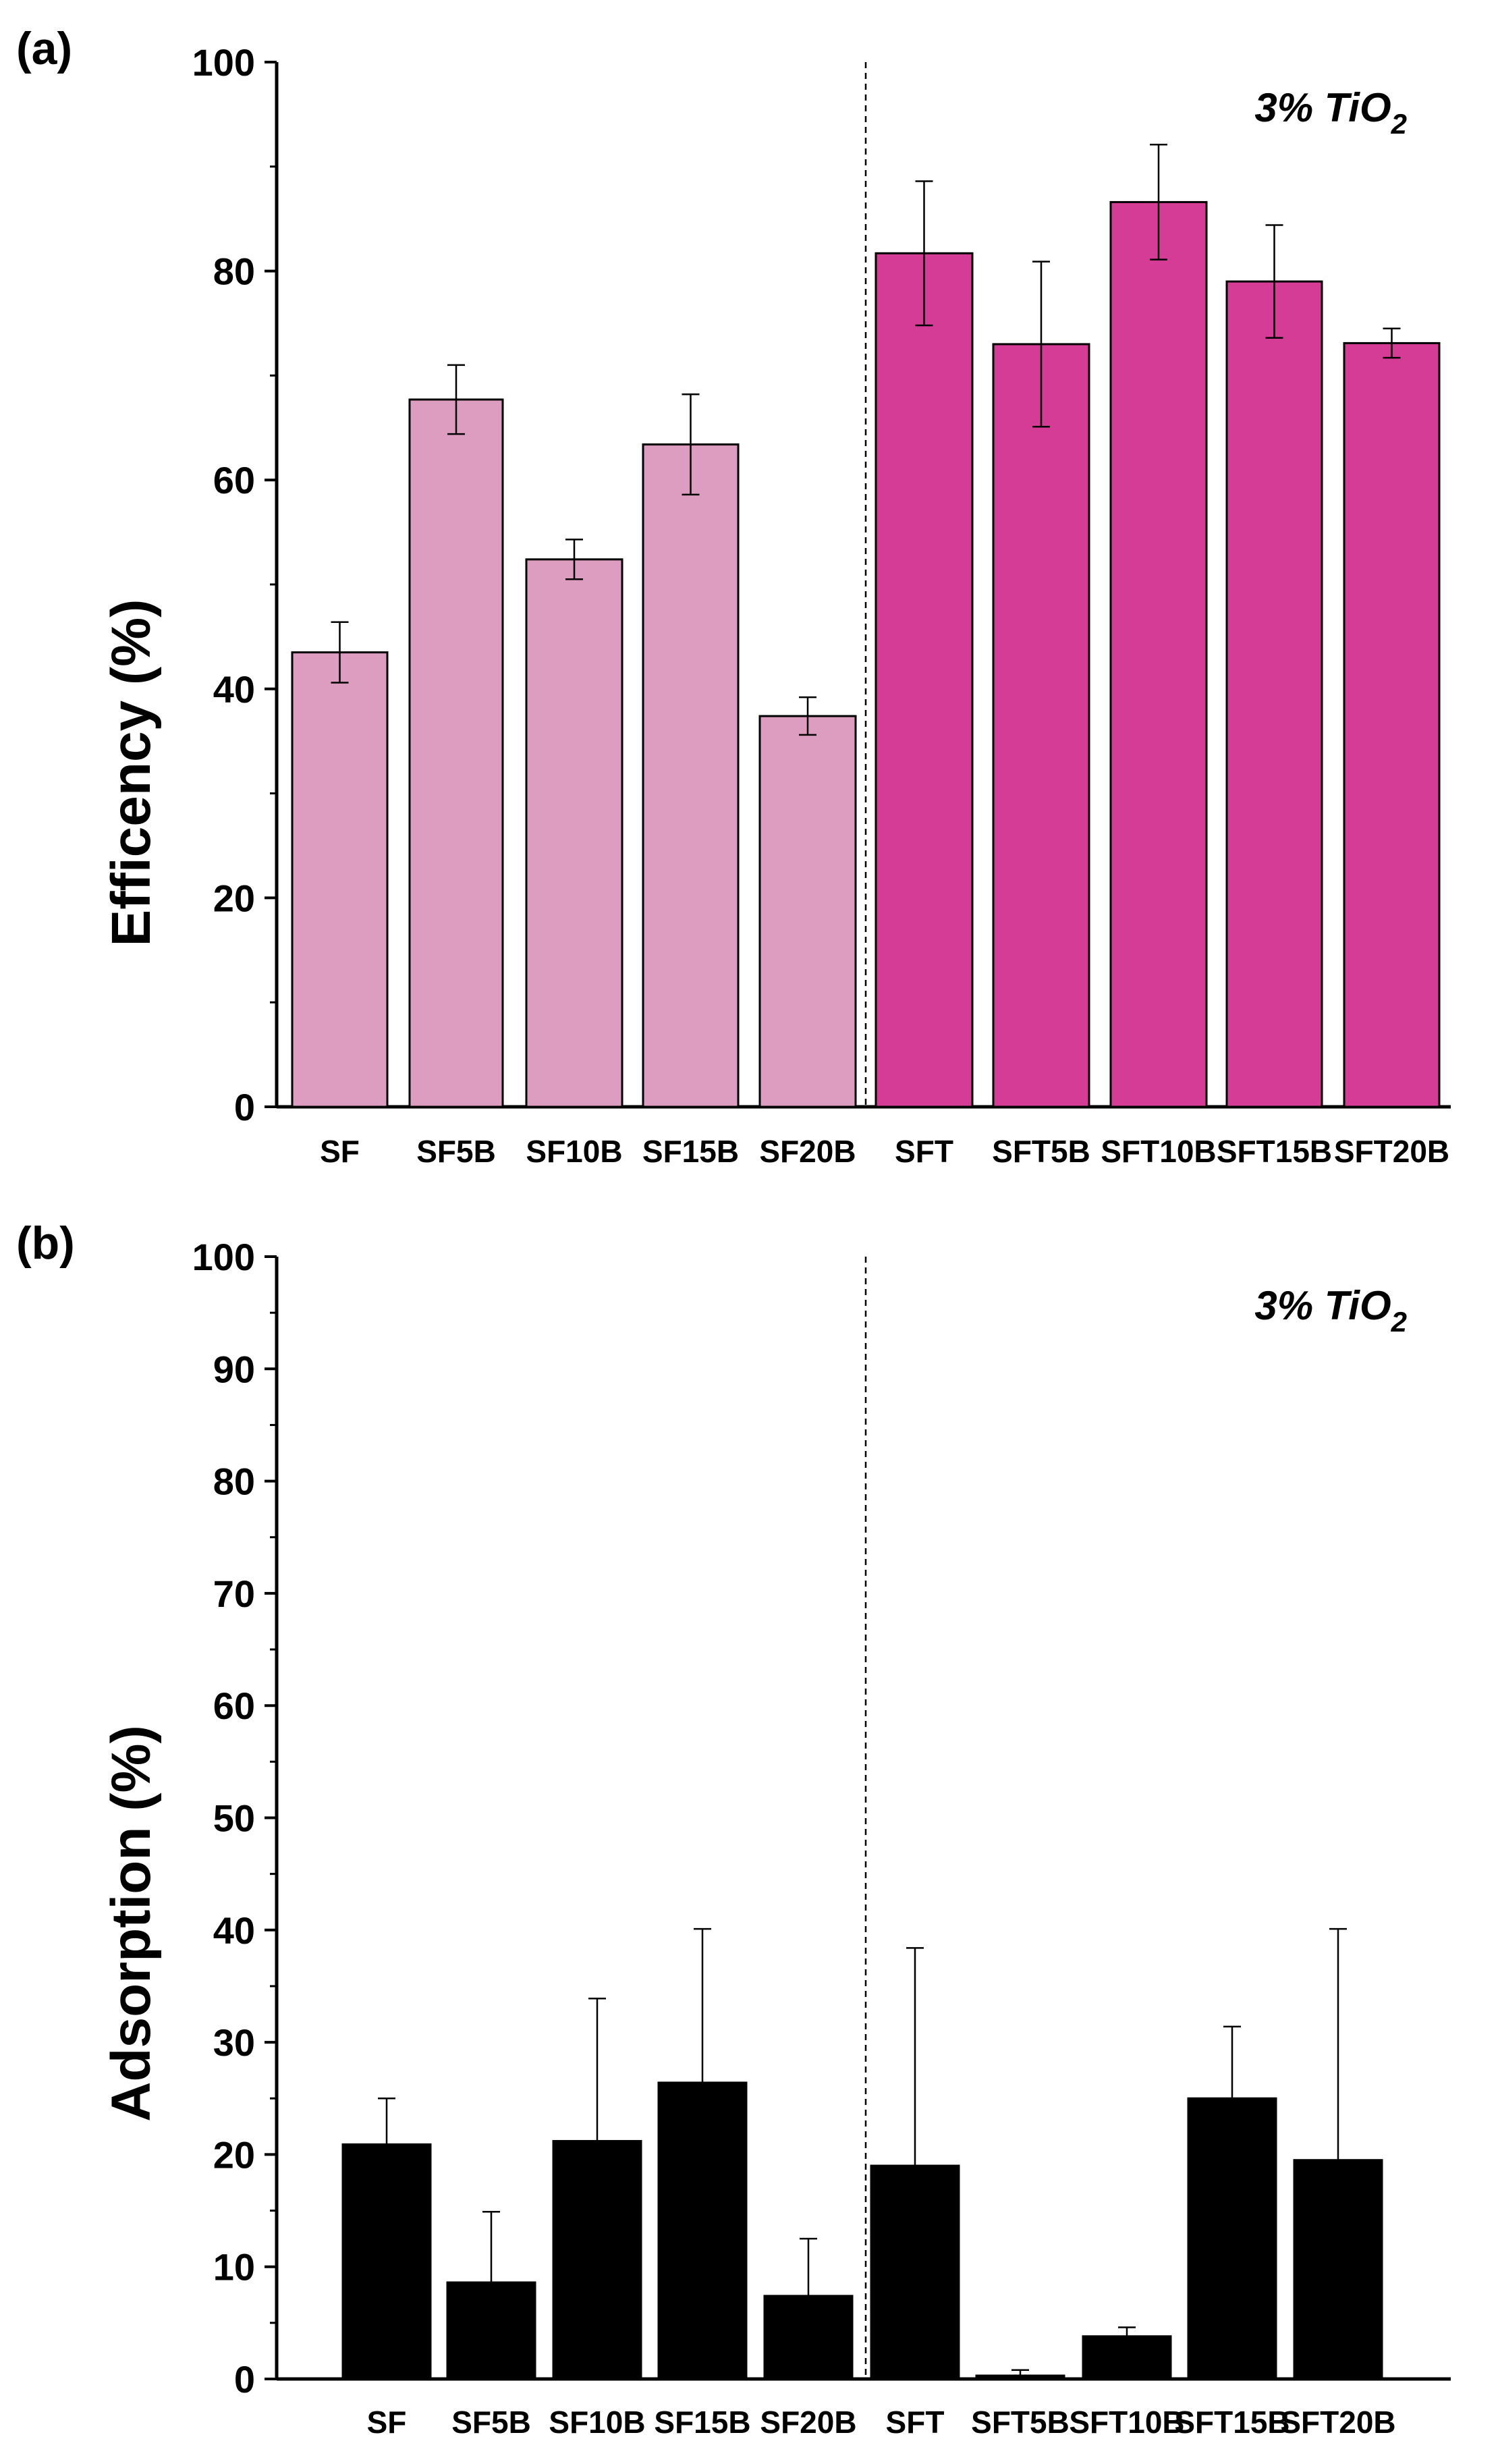  I want to click on y-tick-label: 90, so click(234, 1369).